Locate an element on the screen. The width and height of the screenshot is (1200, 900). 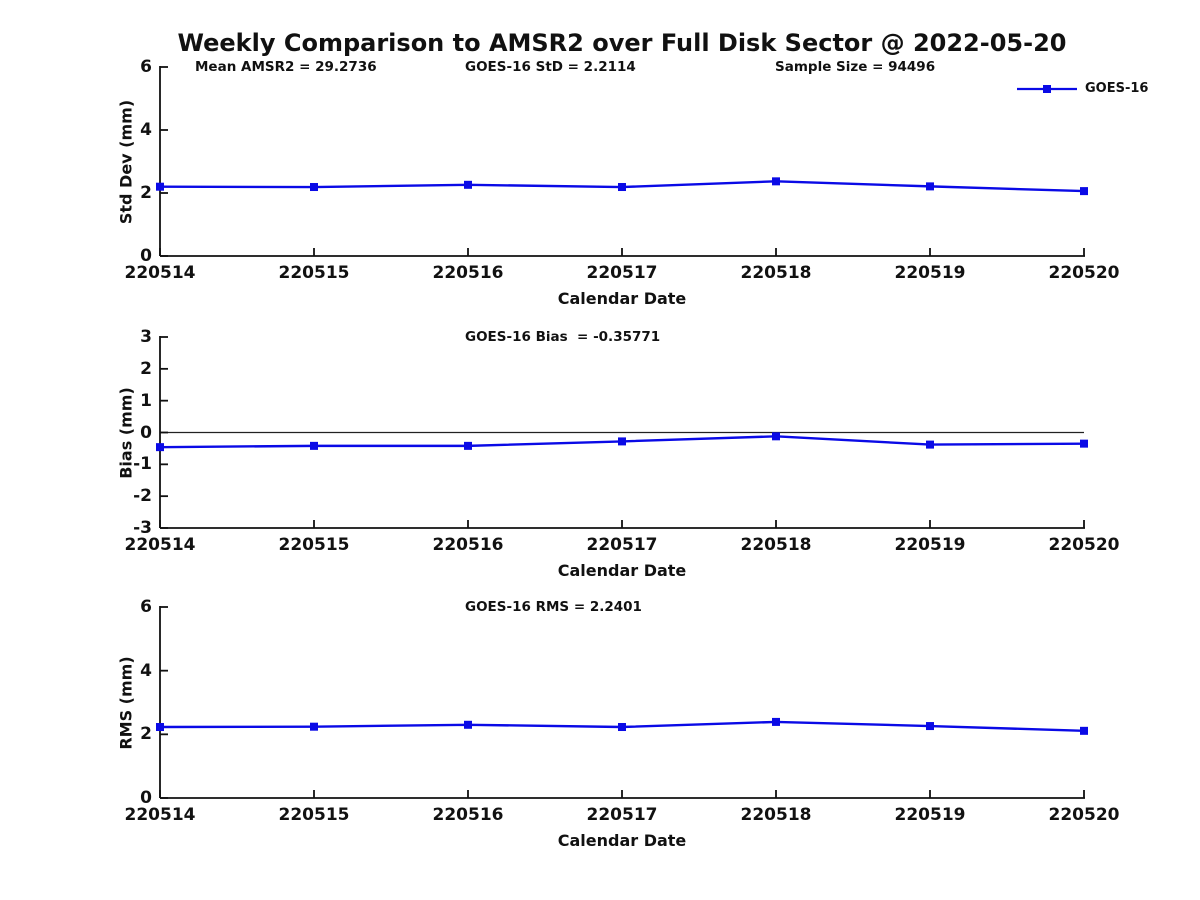
sample-size-annotation: Sample Size = 94496 is located at coordinates (855, 67).